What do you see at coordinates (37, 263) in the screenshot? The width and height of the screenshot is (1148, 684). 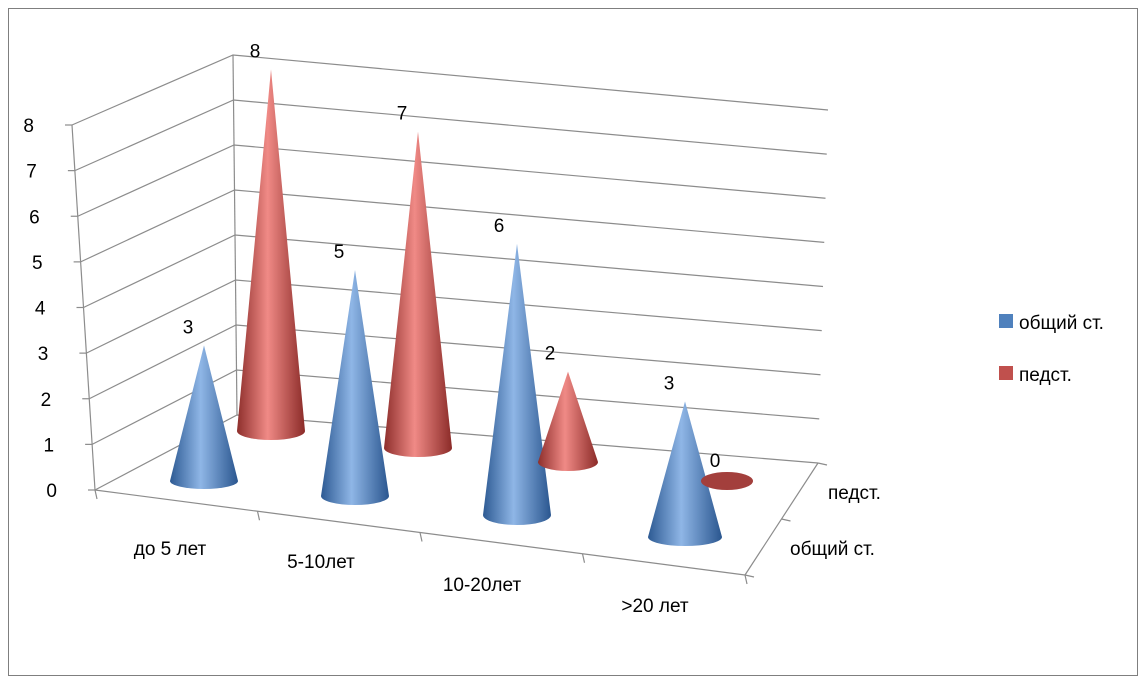 I see `y-tick-label: 5` at bounding box center [37, 263].